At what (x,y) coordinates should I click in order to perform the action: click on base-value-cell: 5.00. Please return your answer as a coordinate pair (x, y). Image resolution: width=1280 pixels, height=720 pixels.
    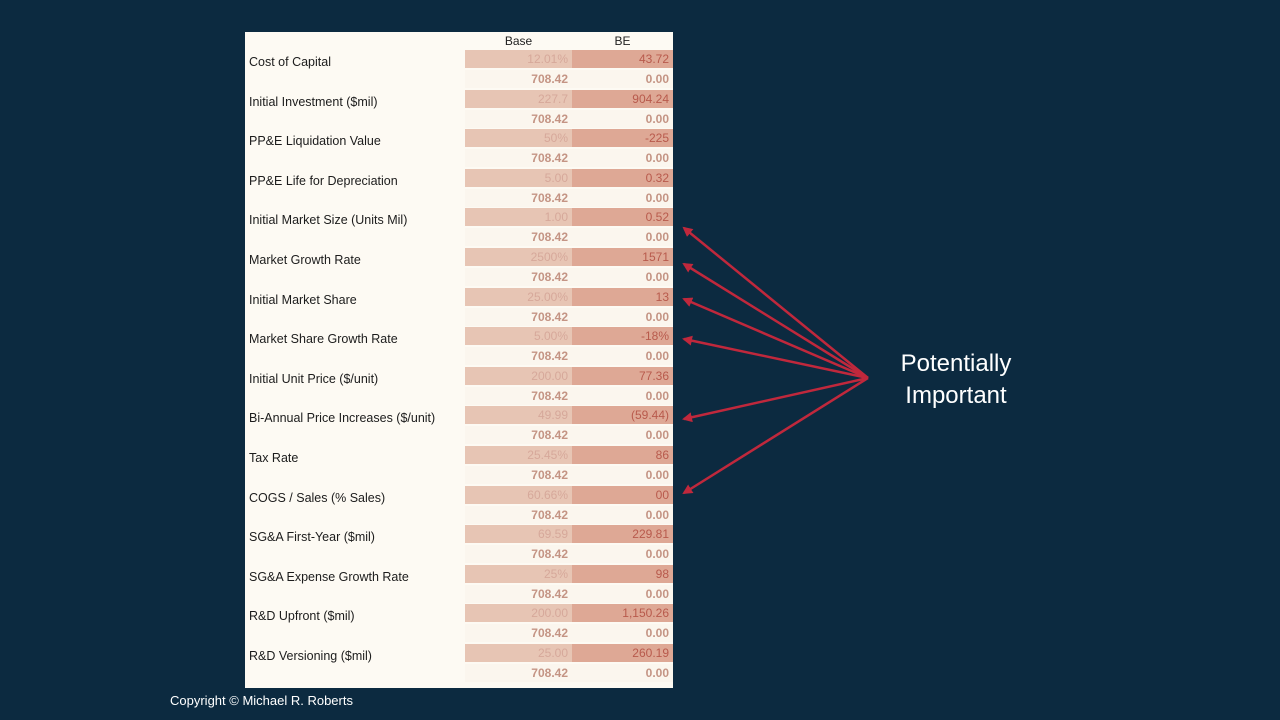
    Looking at the image, I should click on (518, 177).